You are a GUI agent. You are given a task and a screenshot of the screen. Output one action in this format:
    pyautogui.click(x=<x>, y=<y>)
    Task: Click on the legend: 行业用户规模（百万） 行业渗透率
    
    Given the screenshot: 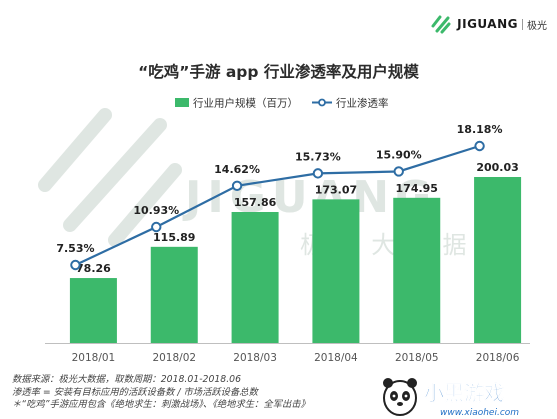 What is the action you would take?
    pyautogui.click(x=282, y=103)
    